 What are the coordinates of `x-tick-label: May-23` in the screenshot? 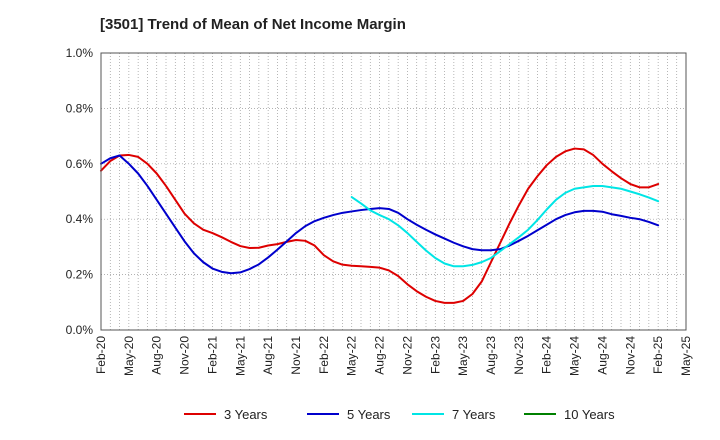 It's located at (463, 356).